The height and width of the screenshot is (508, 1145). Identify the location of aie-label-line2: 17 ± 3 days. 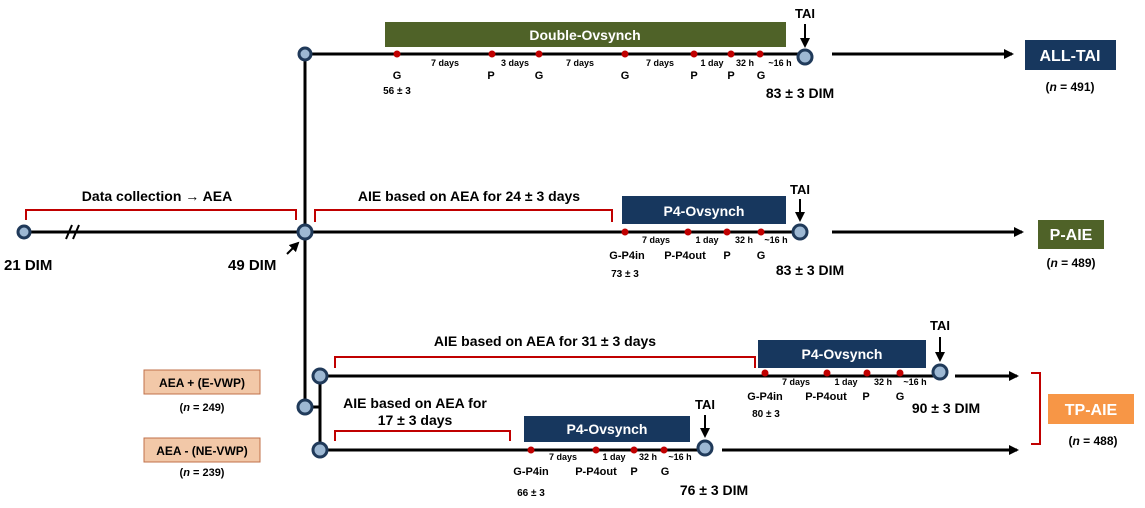
(415, 420).